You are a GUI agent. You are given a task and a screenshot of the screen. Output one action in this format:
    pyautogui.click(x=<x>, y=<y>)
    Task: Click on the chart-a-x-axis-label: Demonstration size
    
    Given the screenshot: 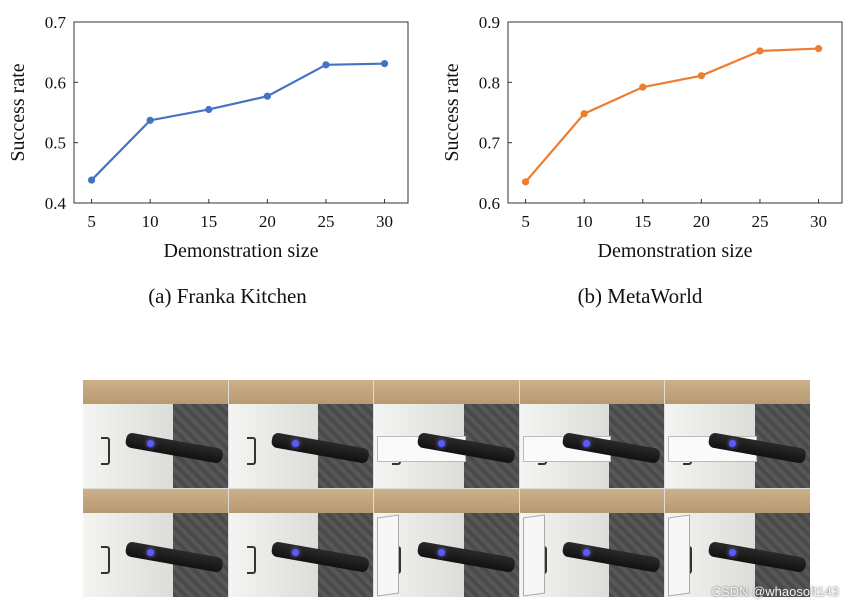 What is the action you would take?
    pyautogui.click(x=241, y=251)
    